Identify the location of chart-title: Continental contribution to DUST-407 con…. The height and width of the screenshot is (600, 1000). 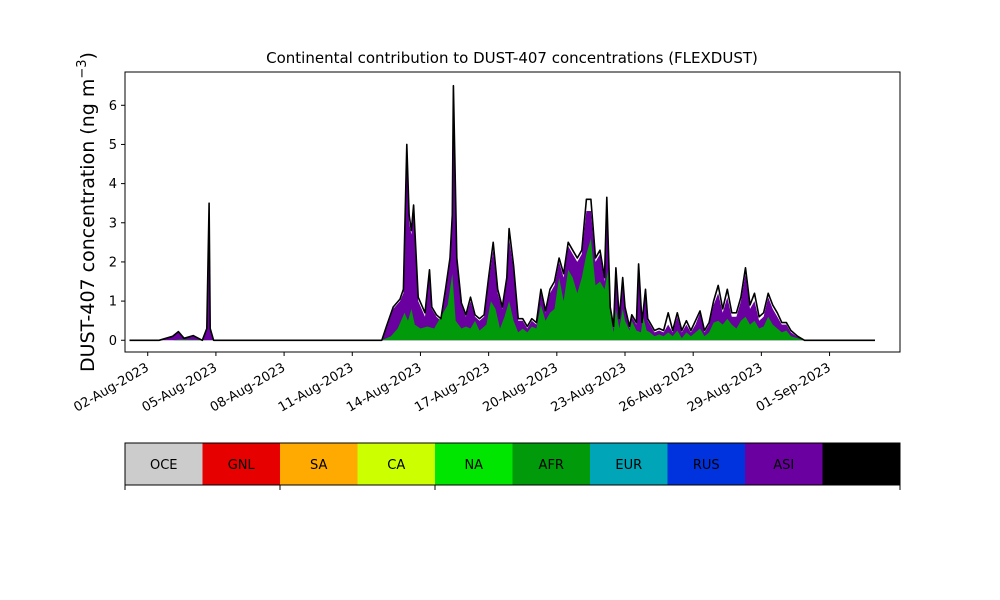
(512, 58).